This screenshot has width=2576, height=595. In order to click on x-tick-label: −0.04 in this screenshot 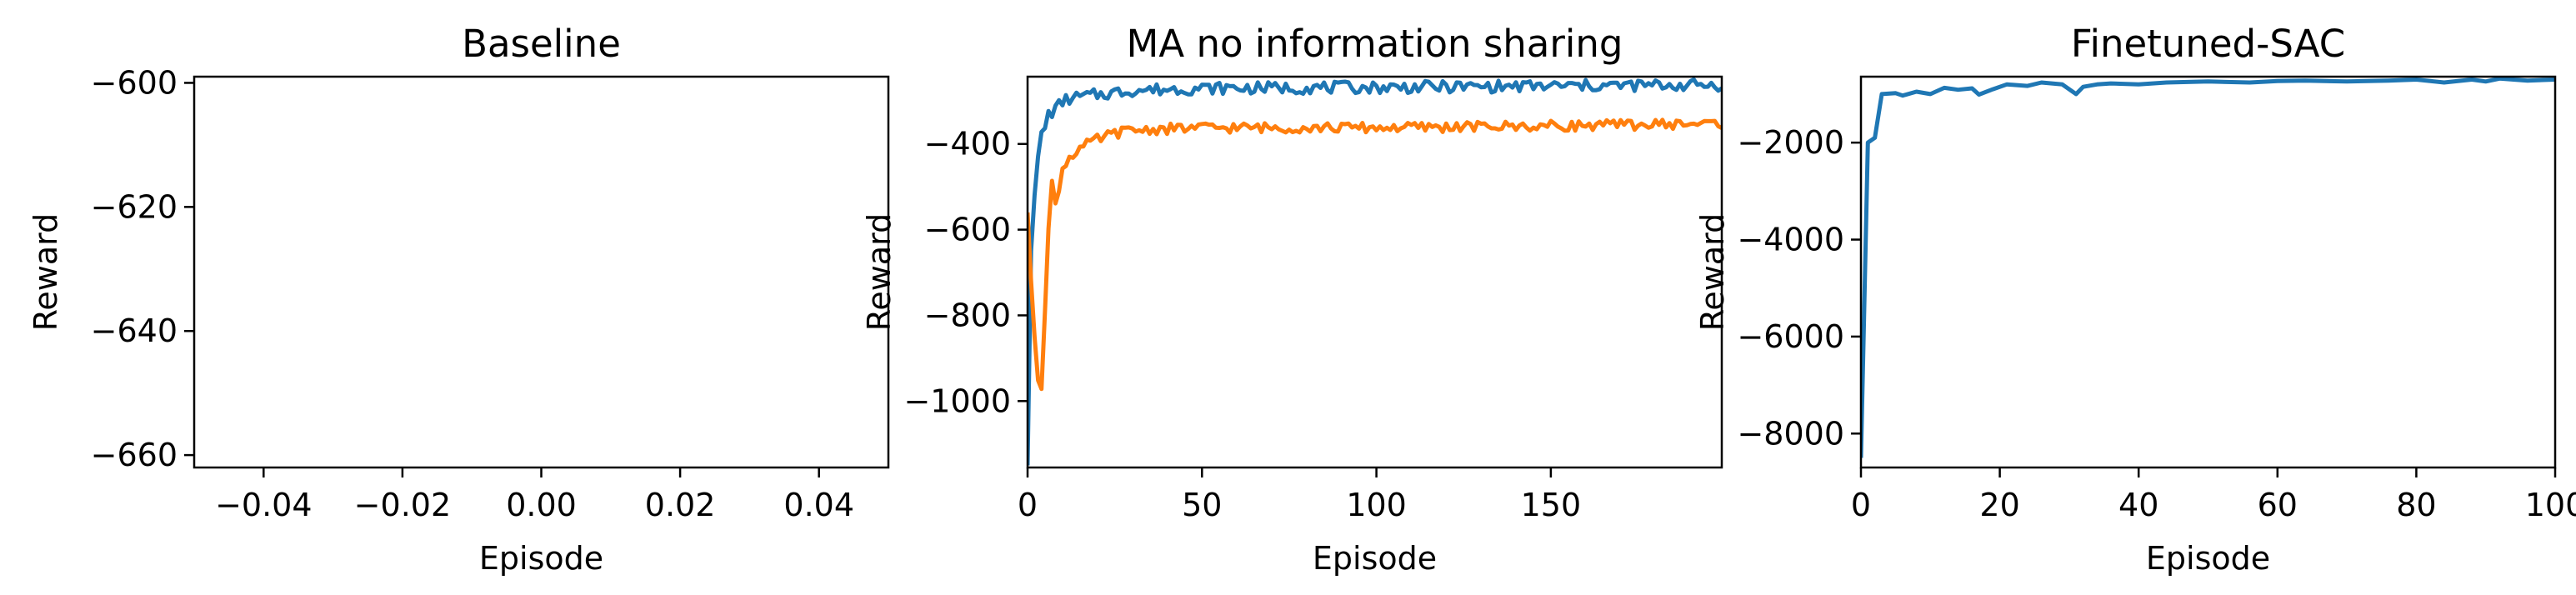, I will do `click(264, 505)`.